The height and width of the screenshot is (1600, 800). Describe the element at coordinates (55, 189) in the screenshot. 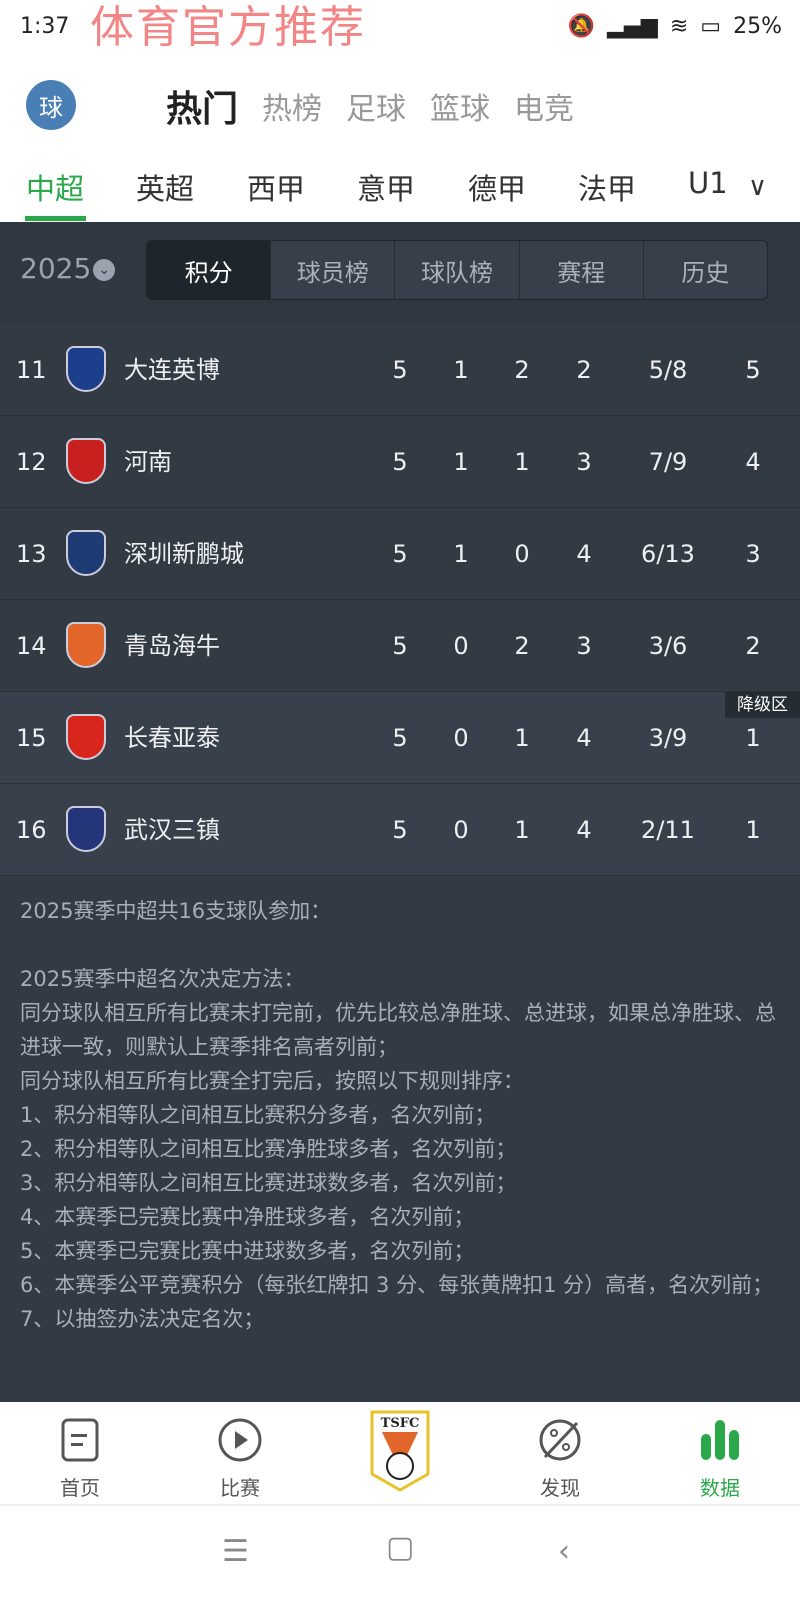

I see `league-tab: 中超` at that location.